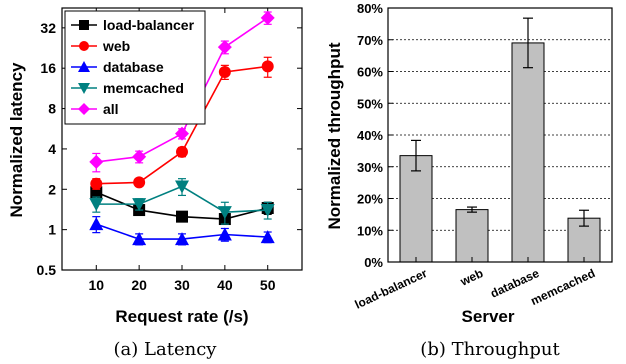 This screenshot has width=626, height=364. What do you see at coordinates (166, 349) in the screenshot?
I see `latency-caption: (a) Latency` at bounding box center [166, 349].